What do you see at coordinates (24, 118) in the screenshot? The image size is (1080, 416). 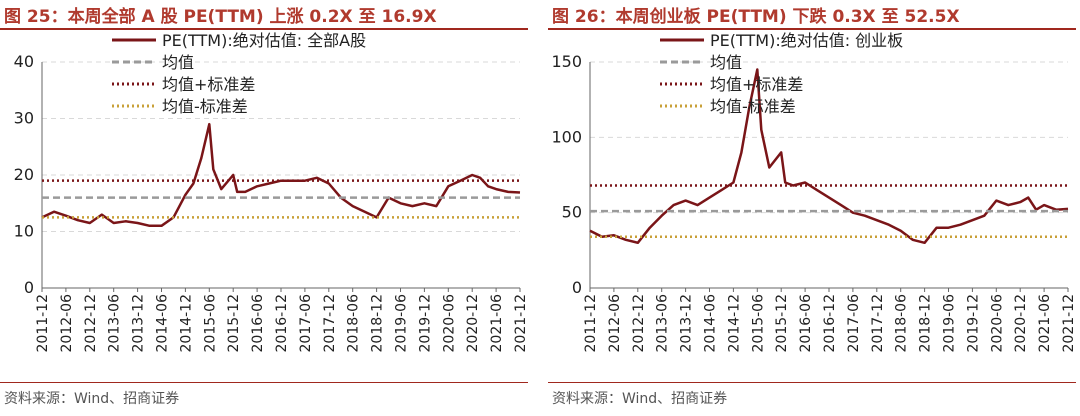 I see `y-tick-label: 30` at bounding box center [24, 118].